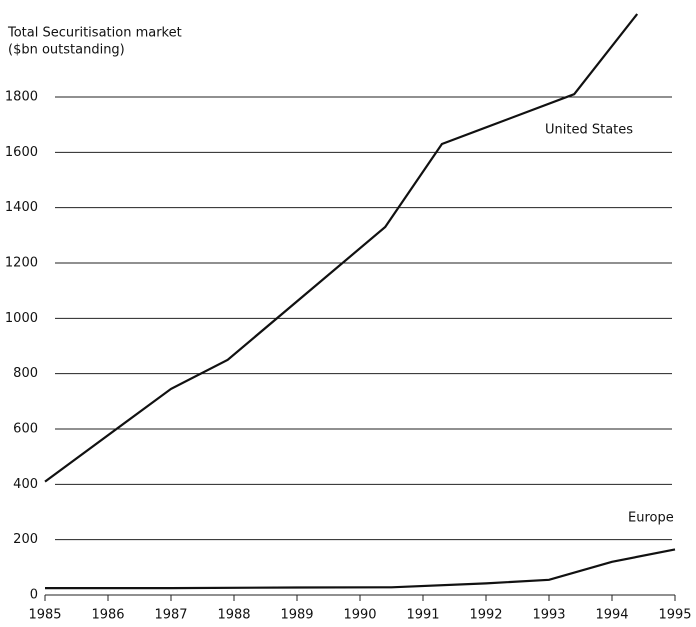 Image resolution: width=696 pixels, height=627 pixels. What do you see at coordinates (485, 615) in the screenshot?
I see `x-tick-label: 1992` at bounding box center [485, 615].